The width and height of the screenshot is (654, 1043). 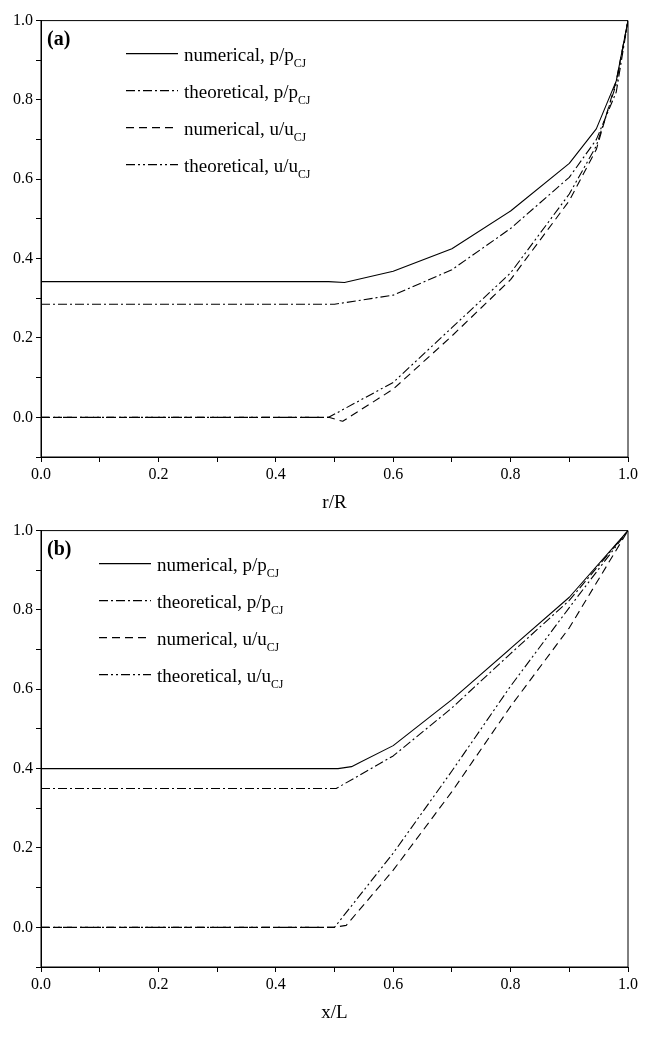 What do you see at coordinates (59, 38) in the screenshot?
I see `annotation: (a)` at bounding box center [59, 38].